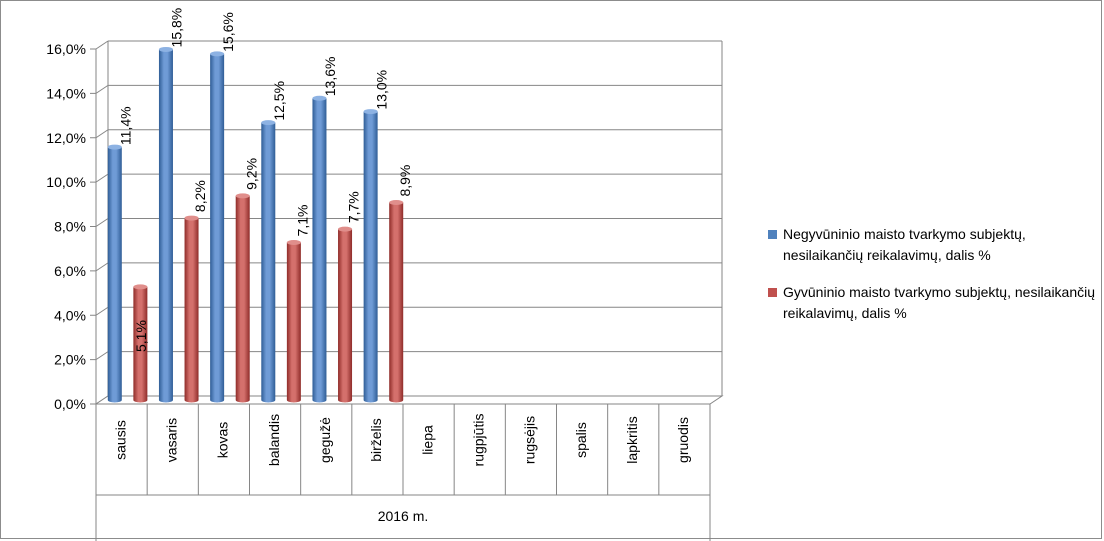 The height and width of the screenshot is (541, 1104). What do you see at coordinates (330, 77) in the screenshot?
I see `data-label: 13,6%` at bounding box center [330, 77].